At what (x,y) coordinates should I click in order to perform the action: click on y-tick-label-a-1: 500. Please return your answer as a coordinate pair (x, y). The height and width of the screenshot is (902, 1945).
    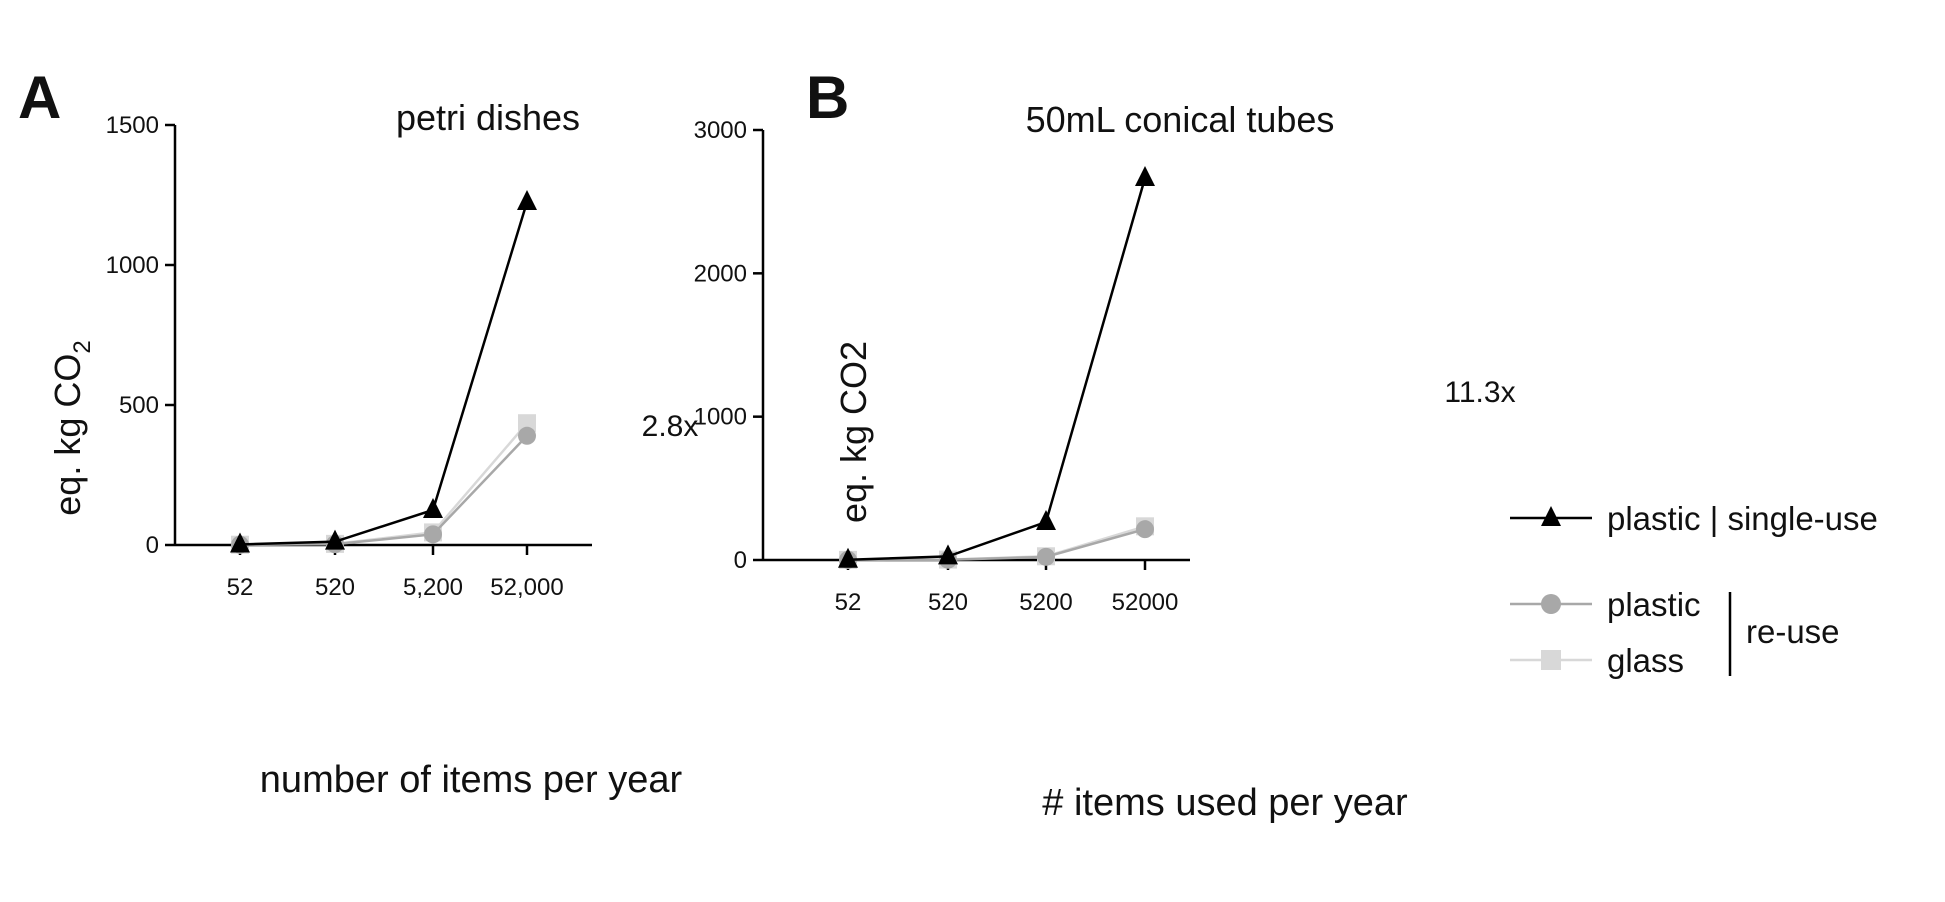
    Looking at the image, I should click on (139, 405).